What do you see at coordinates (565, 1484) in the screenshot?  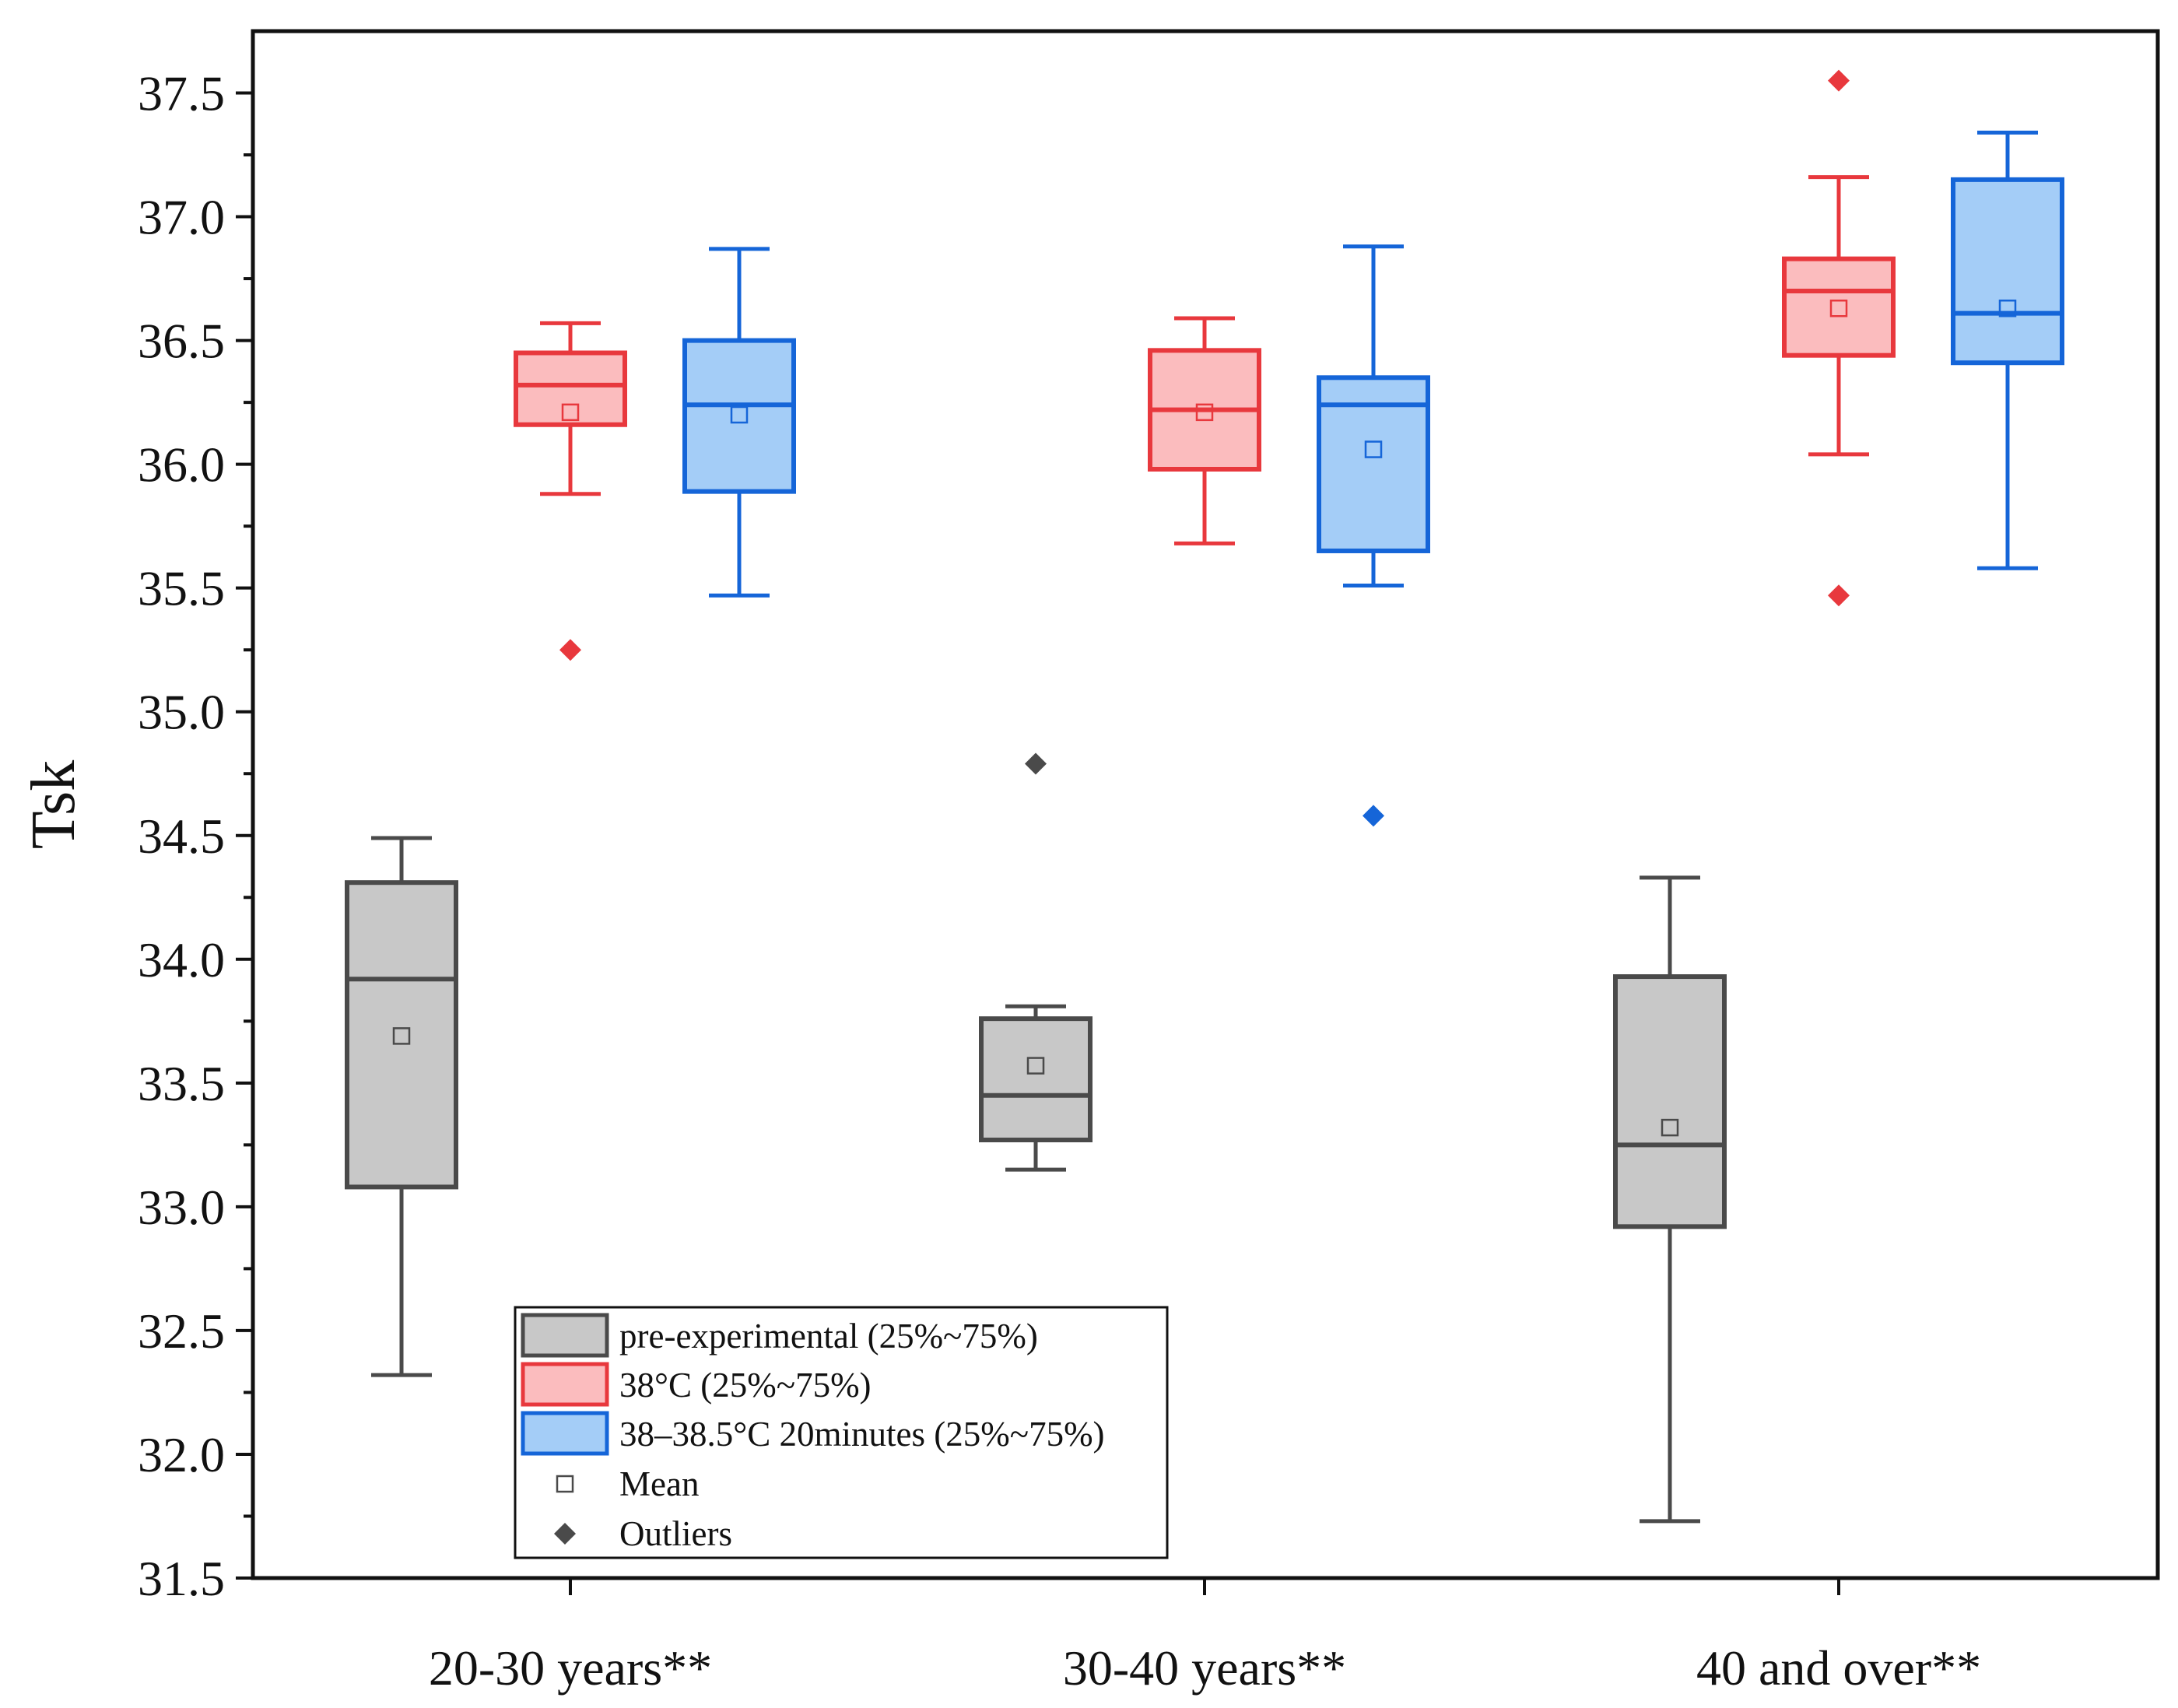 I see `legend-mean-marker` at bounding box center [565, 1484].